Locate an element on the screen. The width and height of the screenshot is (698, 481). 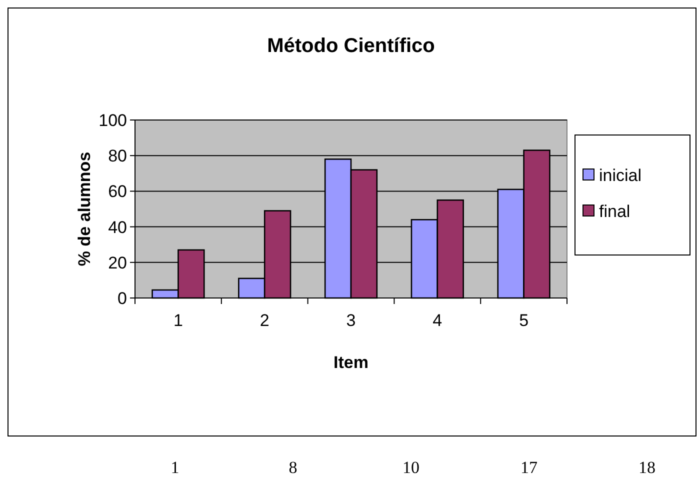
text: 1 is located at coordinates (175, 467).